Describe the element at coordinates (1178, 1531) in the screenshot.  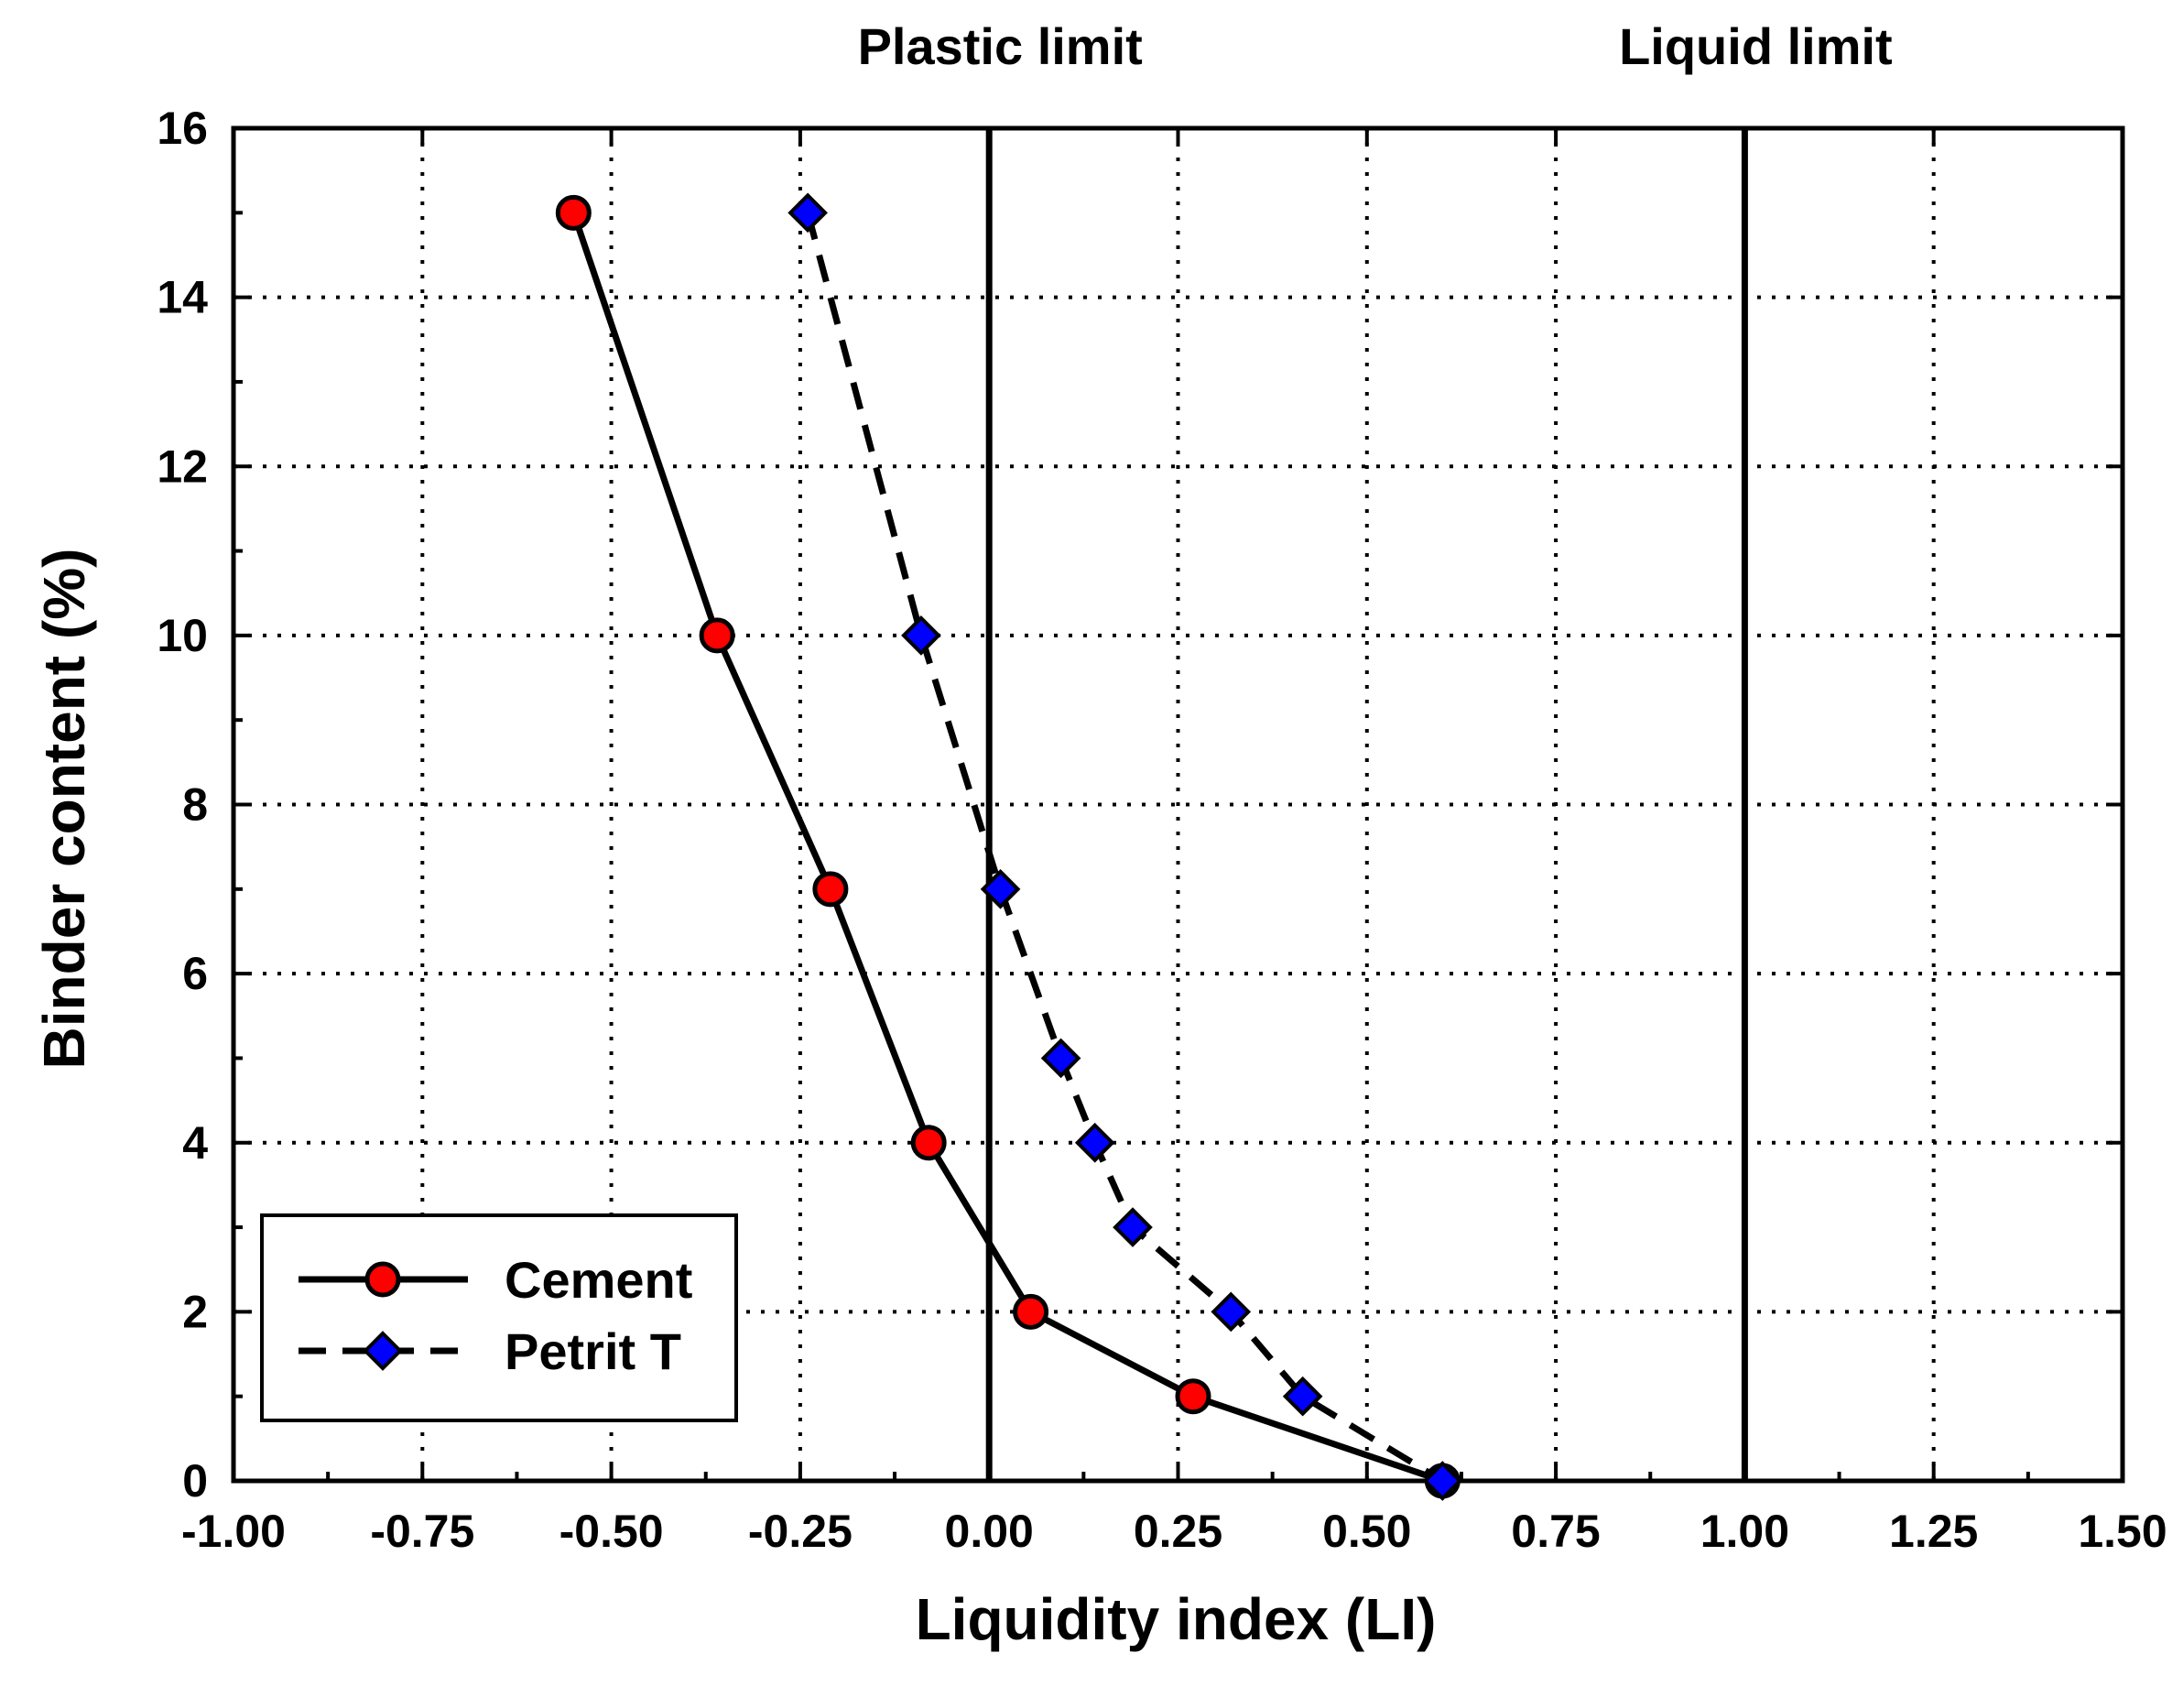
I see `x-tick-label: 0.25` at that location.